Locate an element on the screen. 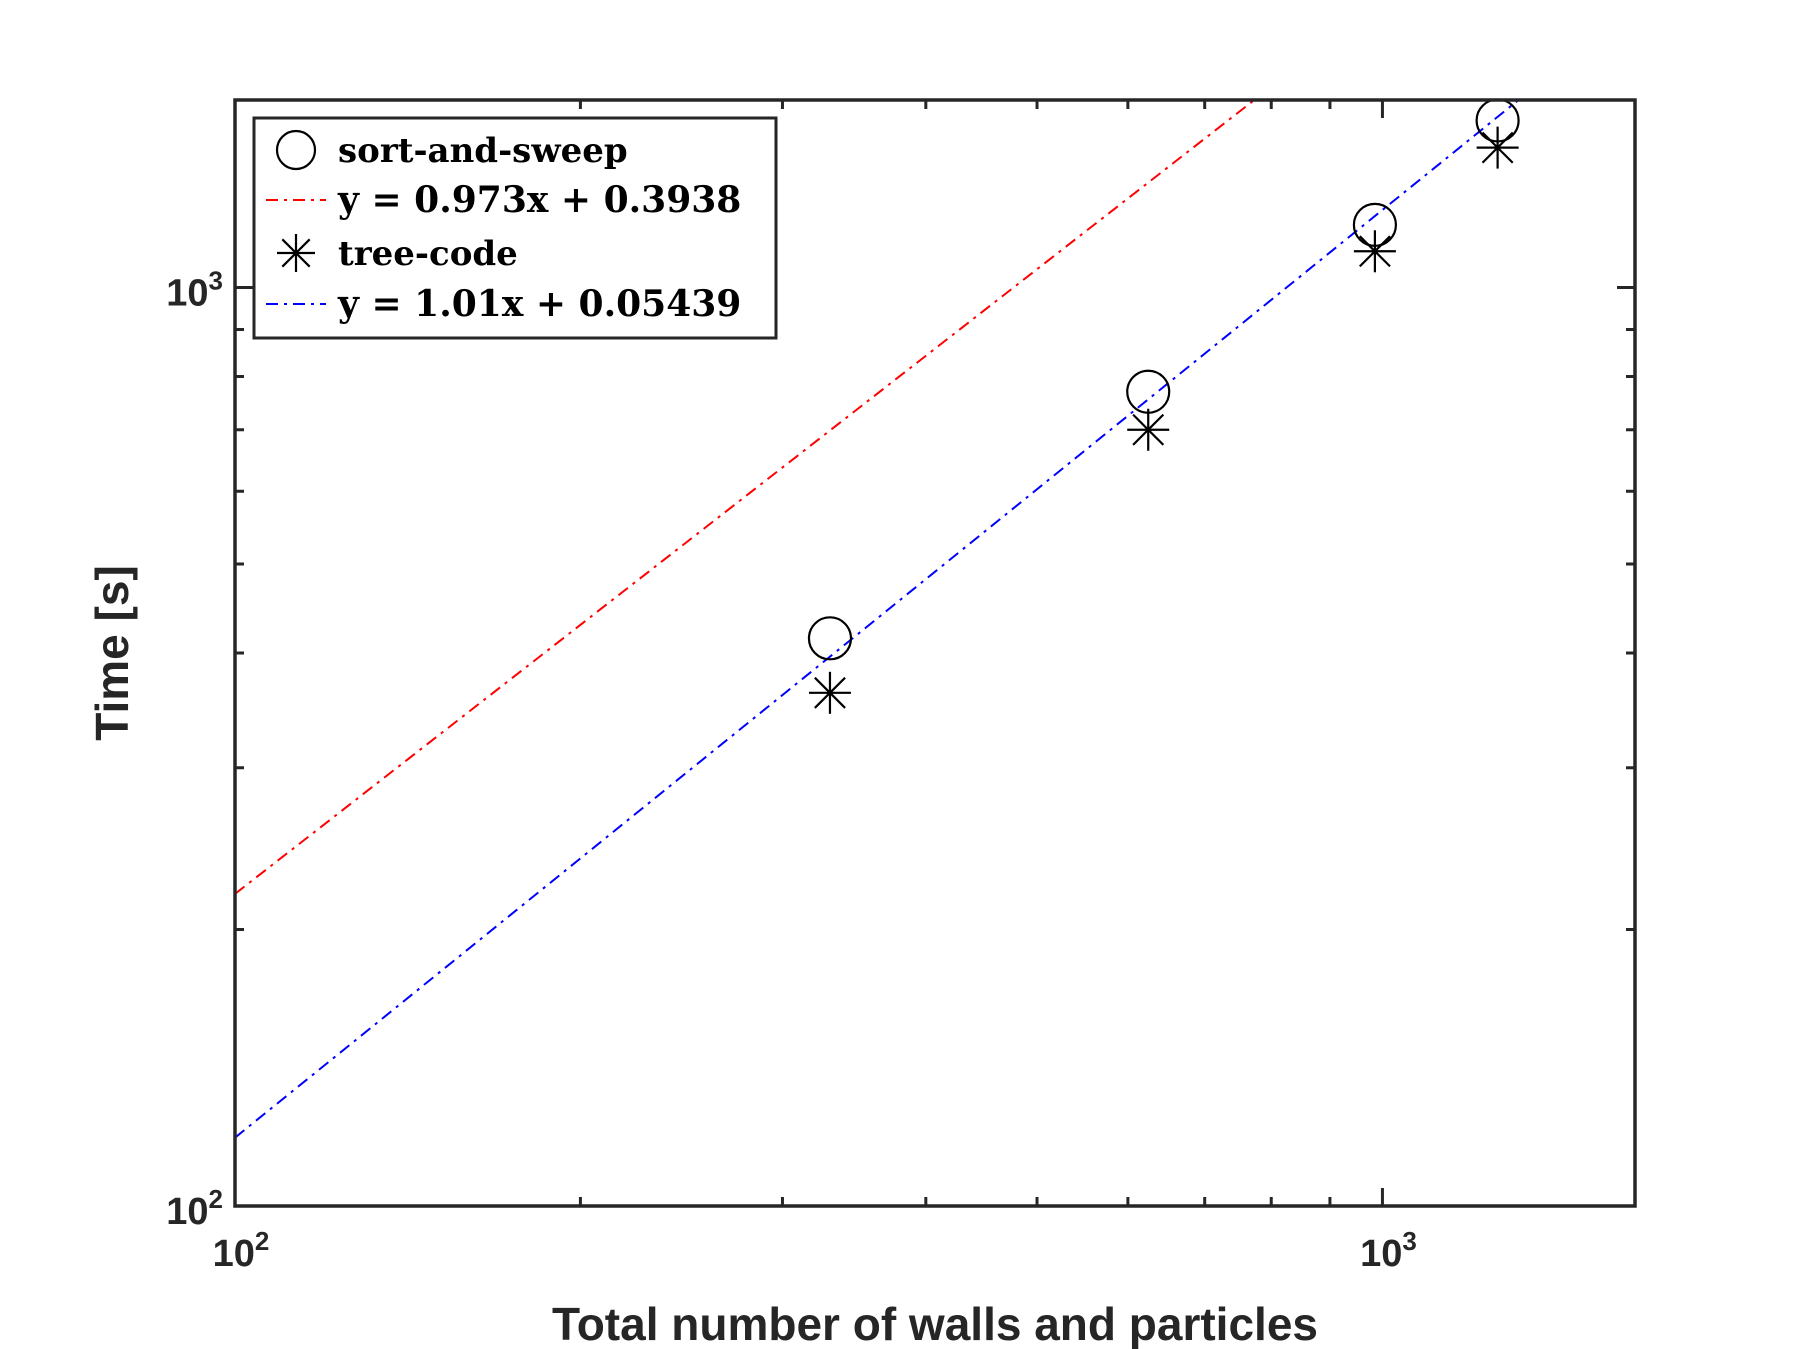 This screenshot has height=1349, width=1799. legend-entry-4: y = 1.01x + 0.05439 is located at coordinates (503, 304).